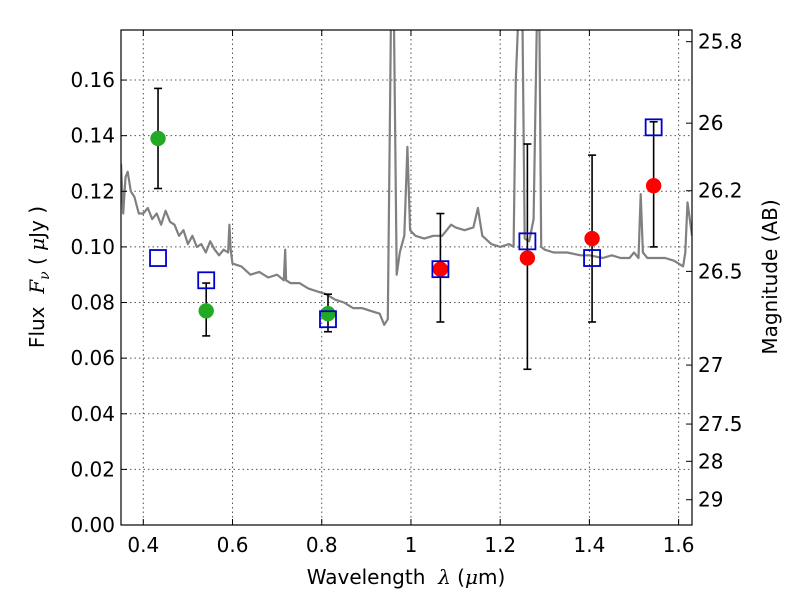 This screenshot has height=600, width=800. What do you see at coordinates (366, 577) in the screenshot?
I see `x-axis-label-text: Wavelength` at bounding box center [366, 577].